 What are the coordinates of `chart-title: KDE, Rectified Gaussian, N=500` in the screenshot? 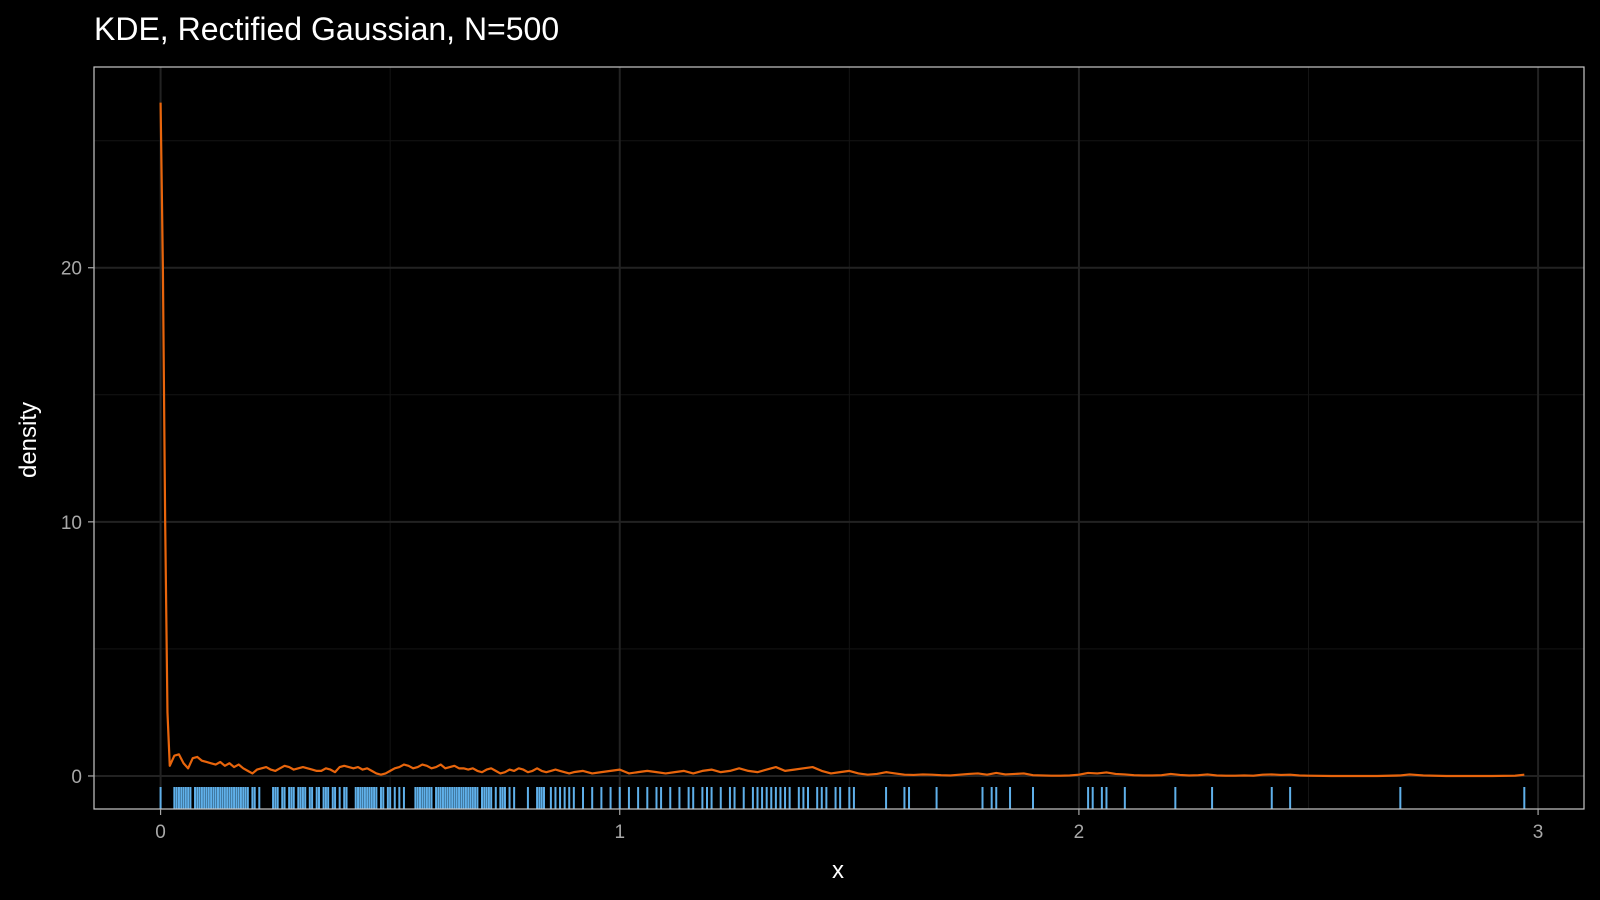 It's located at (326, 29).